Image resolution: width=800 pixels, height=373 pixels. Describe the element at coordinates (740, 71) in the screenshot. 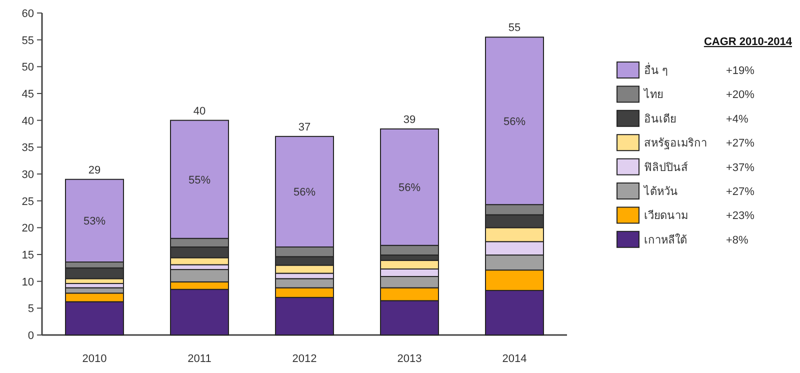

I see `text: +19%` at that location.